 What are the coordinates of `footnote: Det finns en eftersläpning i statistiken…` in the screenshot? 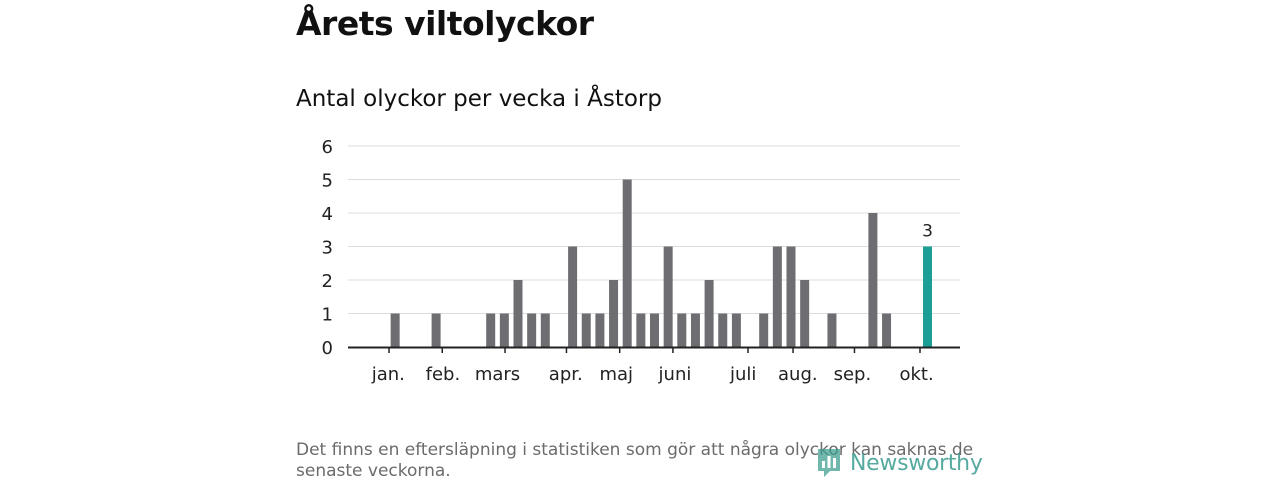 It's located at (635, 460).